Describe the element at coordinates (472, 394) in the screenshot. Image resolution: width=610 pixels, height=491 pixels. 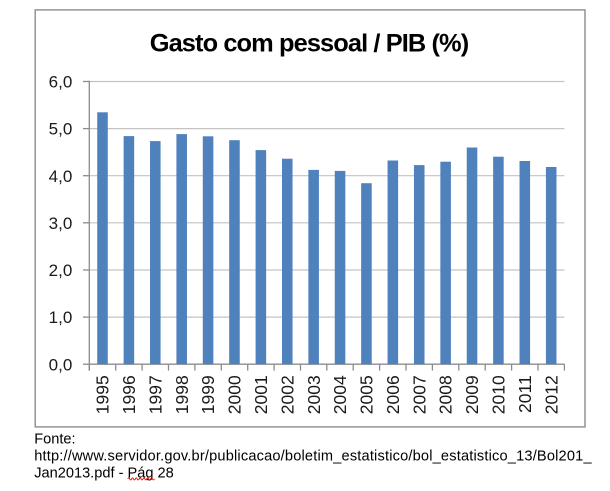
I see `svg-text: 2009` at that location.